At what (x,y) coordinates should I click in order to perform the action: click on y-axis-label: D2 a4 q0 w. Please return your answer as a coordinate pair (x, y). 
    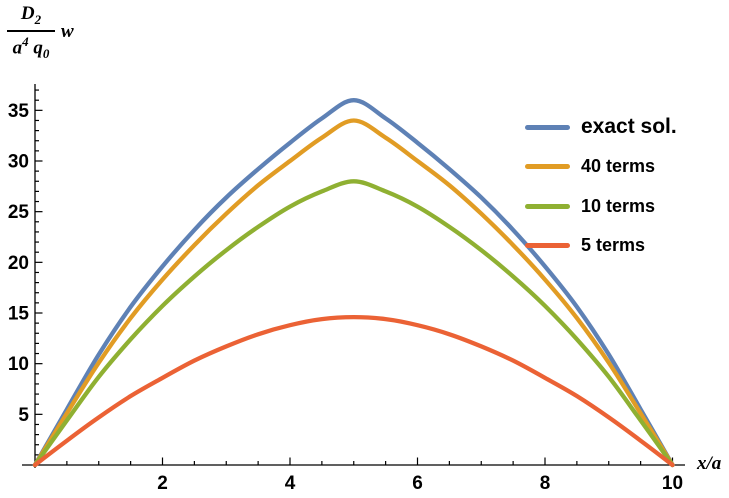
    Looking at the image, I should click on (40, 32).